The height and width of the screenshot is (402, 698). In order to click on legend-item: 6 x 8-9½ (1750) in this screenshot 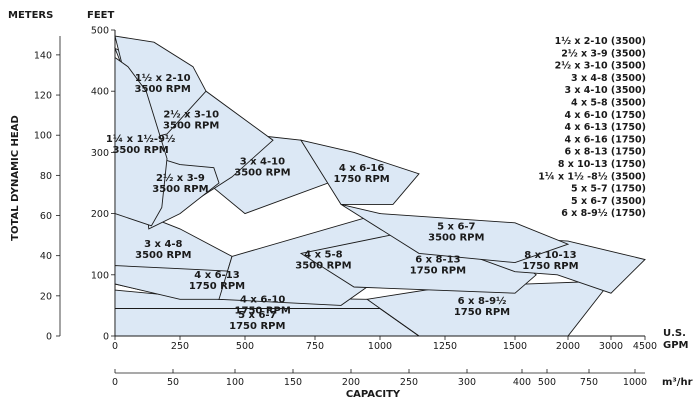, I will do `click(603, 213)`.